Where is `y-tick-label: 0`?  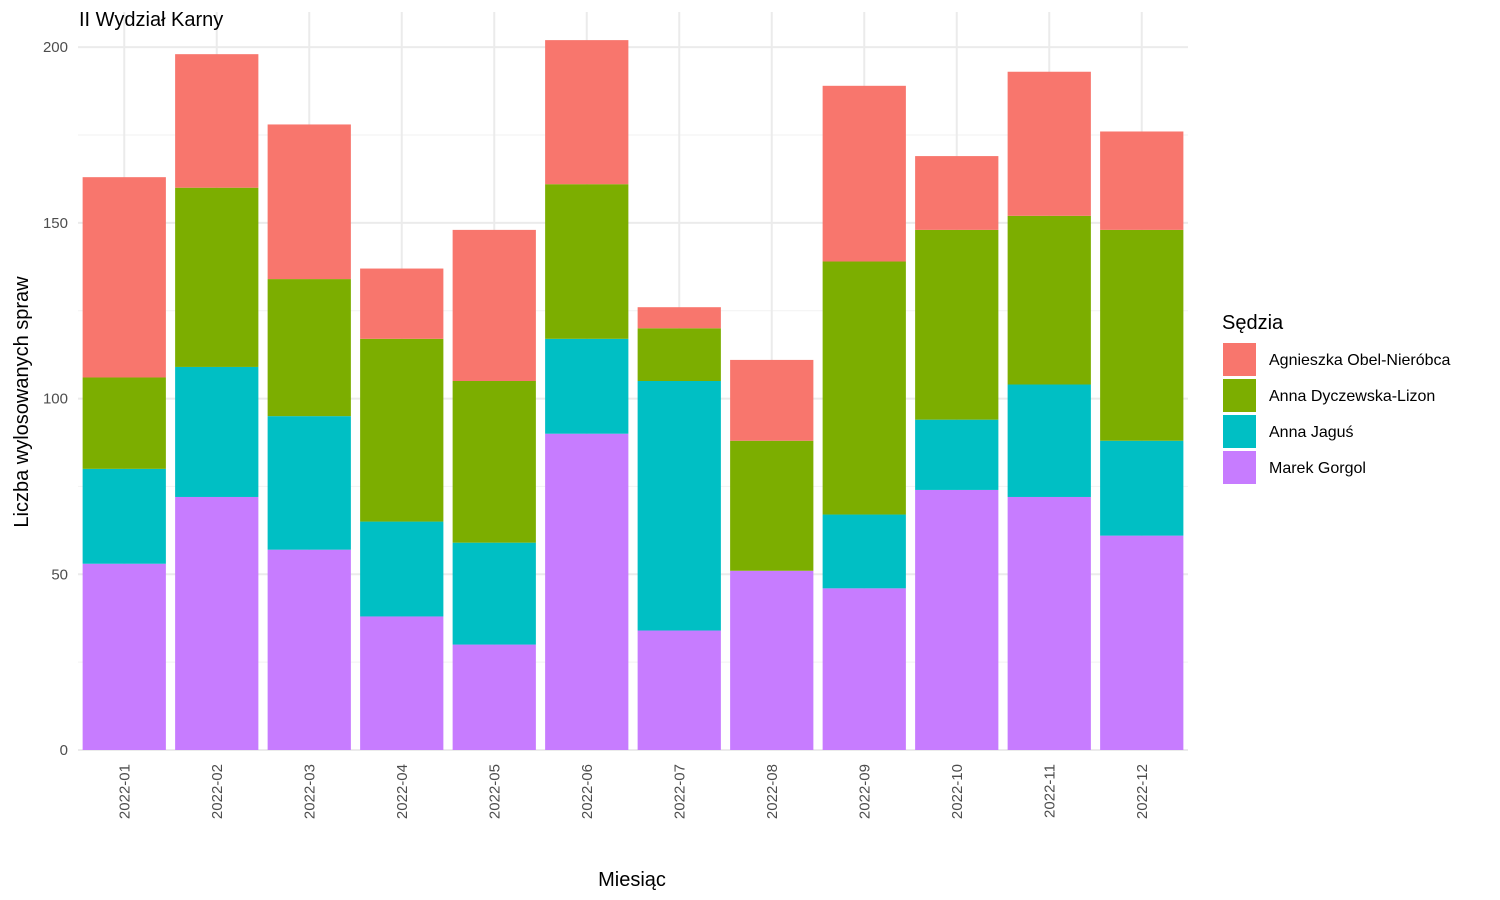 y-tick-label: 0 is located at coordinates (64, 750).